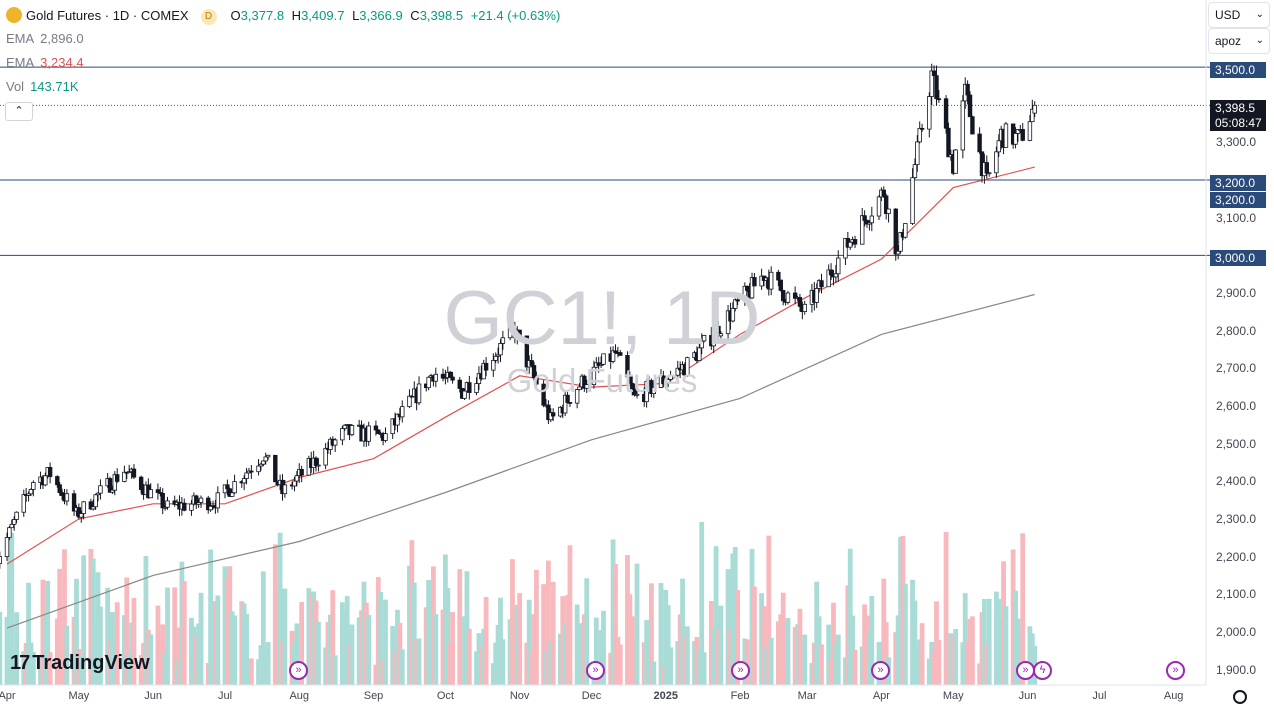 The image size is (1274, 713). What do you see at coordinates (1240, 697) in the screenshot?
I see `settings-gear-icon` at bounding box center [1240, 697].